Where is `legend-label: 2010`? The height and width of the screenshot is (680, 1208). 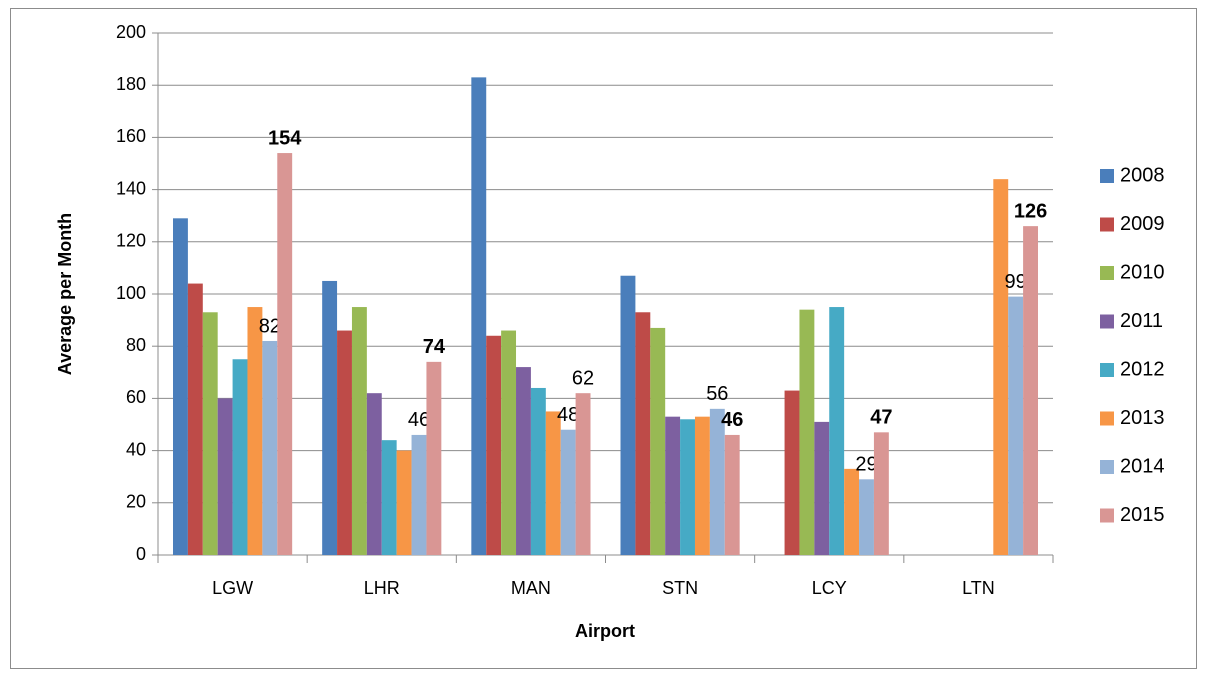 legend-label: 2010 is located at coordinates (1142, 272).